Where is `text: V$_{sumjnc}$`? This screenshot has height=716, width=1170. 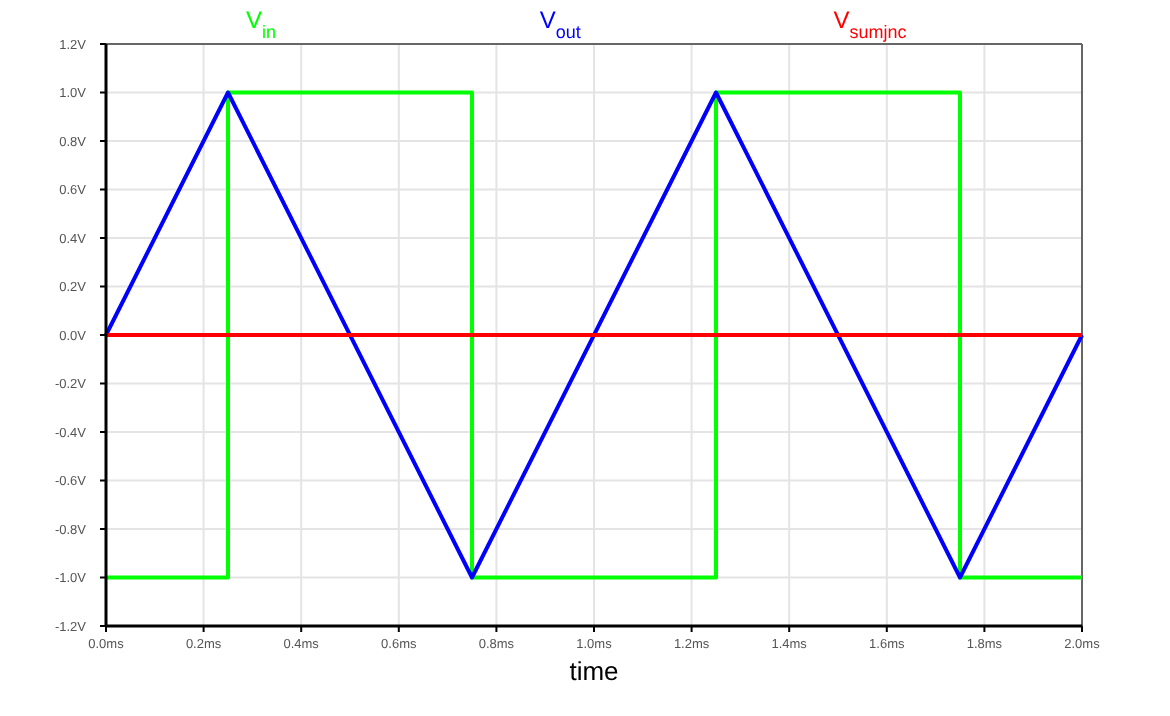
text: V$_{sumjnc}$ is located at coordinates (870, 24).